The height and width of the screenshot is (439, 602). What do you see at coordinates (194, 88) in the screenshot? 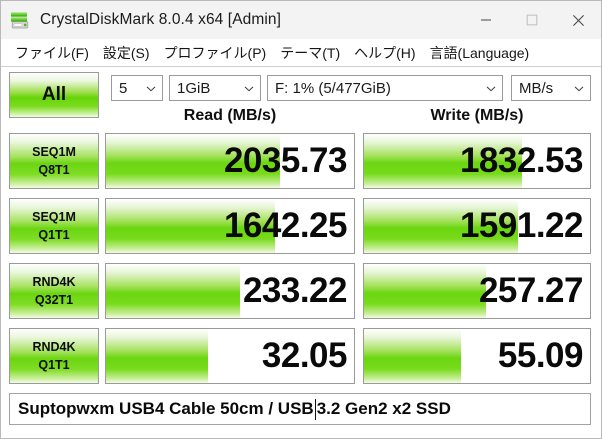
I see `test-size-value: 1GiB` at bounding box center [194, 88].